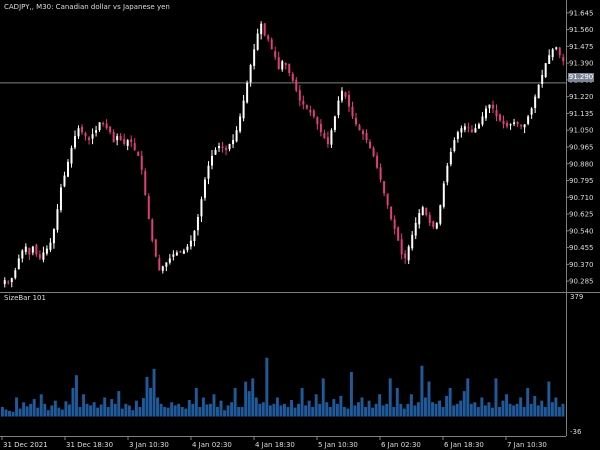  What do you see at coordinates (581, 164) in the screenshot?
I see `price-tick-label: 90.880` at bounding box center [581, 164].